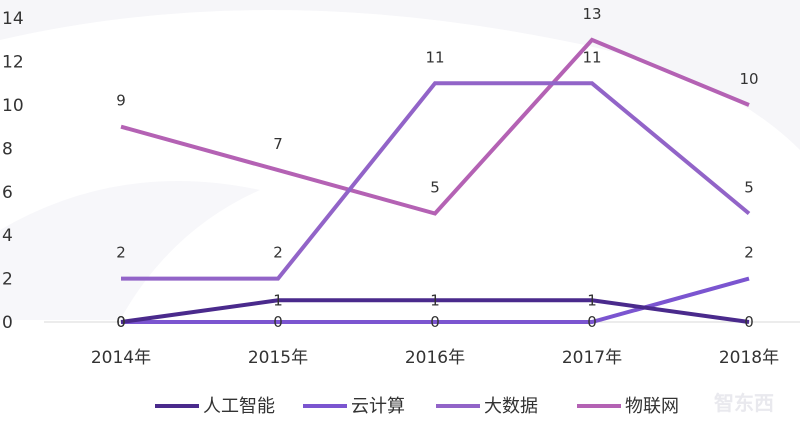  What do you see at coordinates (13, 106) in the screenshot?
I see `y-tick-label: 10` at bounding box center [13, 106].